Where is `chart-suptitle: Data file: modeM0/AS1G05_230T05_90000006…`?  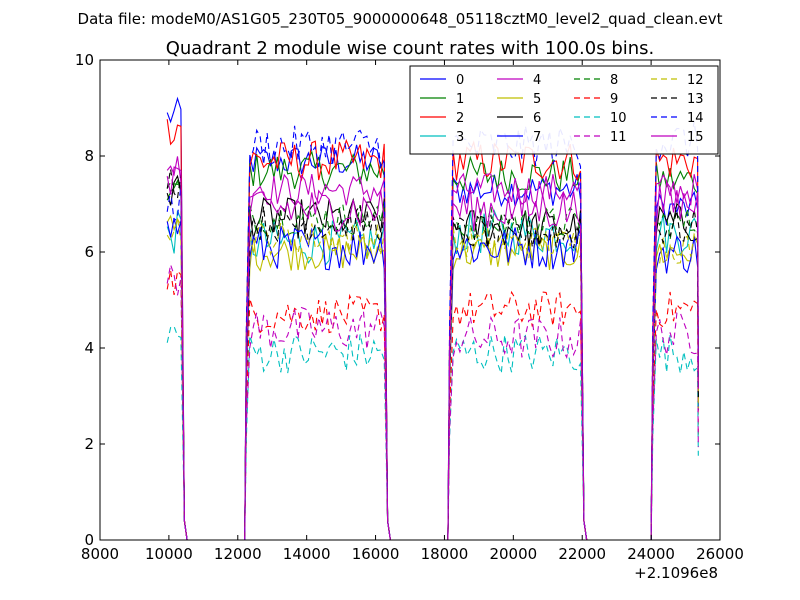
chart-suptitle: Data file: modeM0/AS1G05_230T05_90000006… is located at coordinates (400, 19).